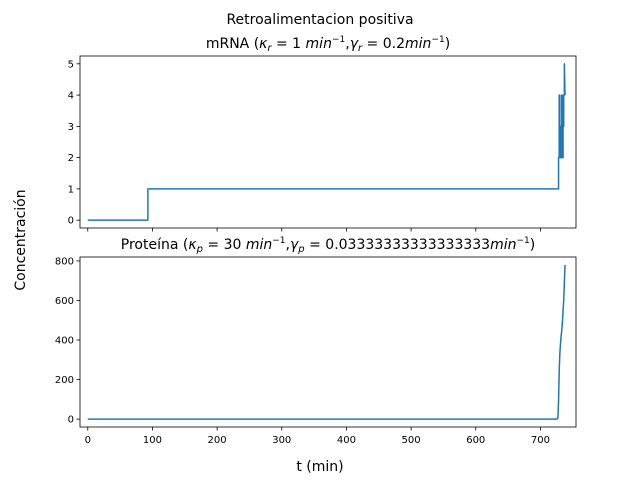 This screenshot has height=480, width=640. What do you see at coordinates (319, 467) in the screenshot?
I see `figure-xlabel: t (min)` at bounding box center [319, 467].